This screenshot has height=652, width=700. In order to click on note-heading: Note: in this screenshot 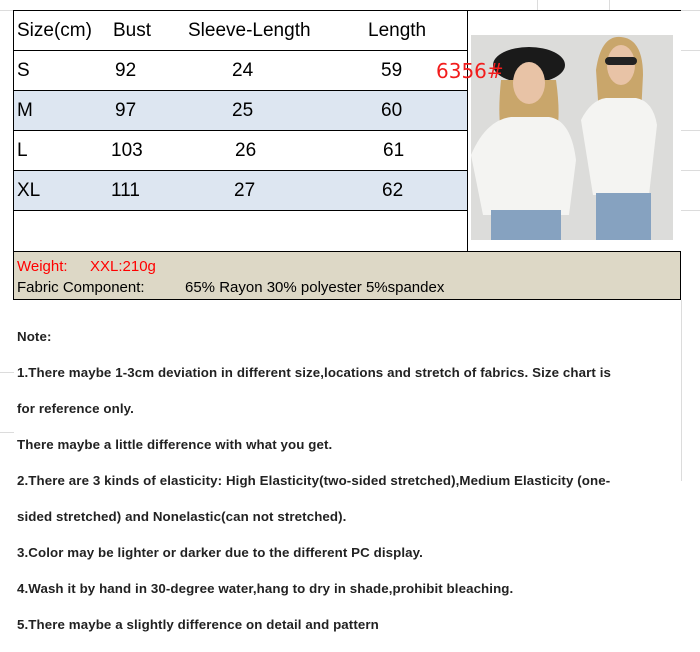, I will do `click(34, 336)`.